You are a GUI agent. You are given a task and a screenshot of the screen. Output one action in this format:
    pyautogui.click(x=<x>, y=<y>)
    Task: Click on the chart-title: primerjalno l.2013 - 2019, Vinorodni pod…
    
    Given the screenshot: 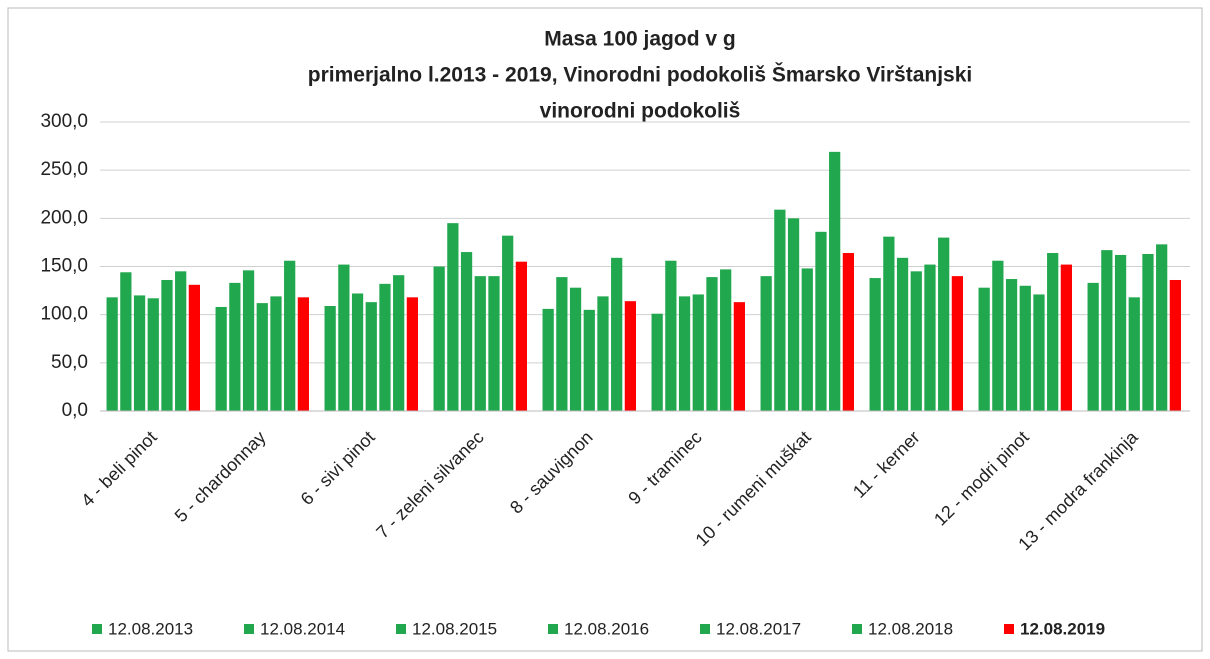 What is the action you would take?
    pyautogui.click(x=640, y=75)
    